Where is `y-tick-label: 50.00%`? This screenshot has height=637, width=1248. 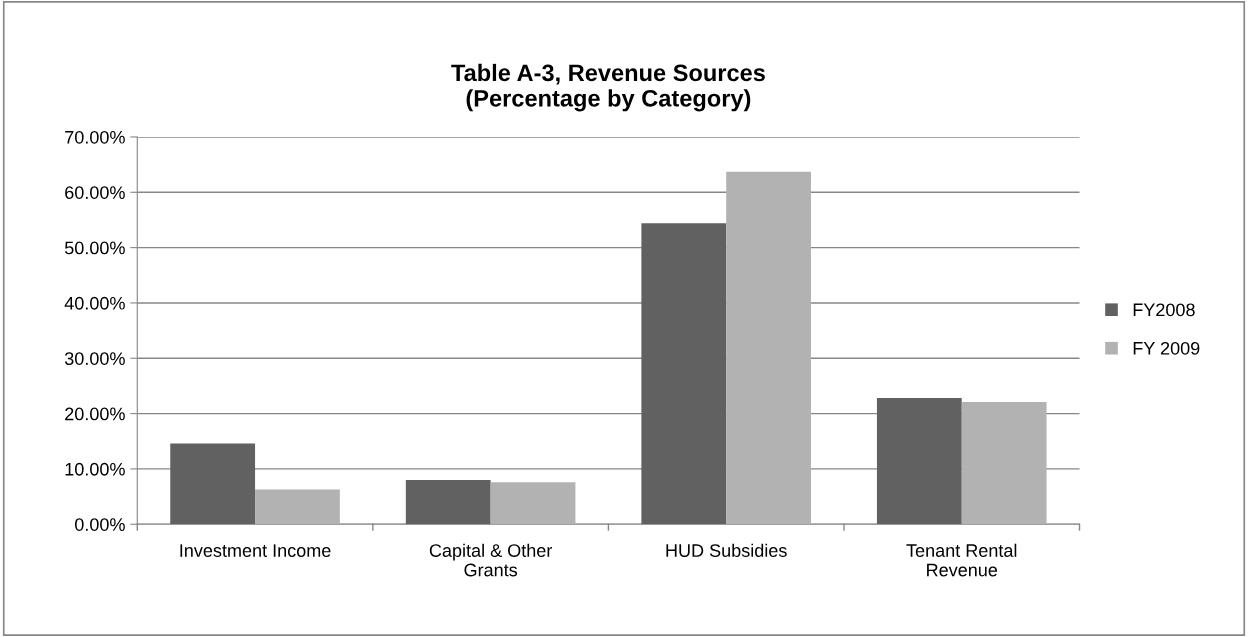
y-tick-label: 50.00% is located at coordinates (94, 248).